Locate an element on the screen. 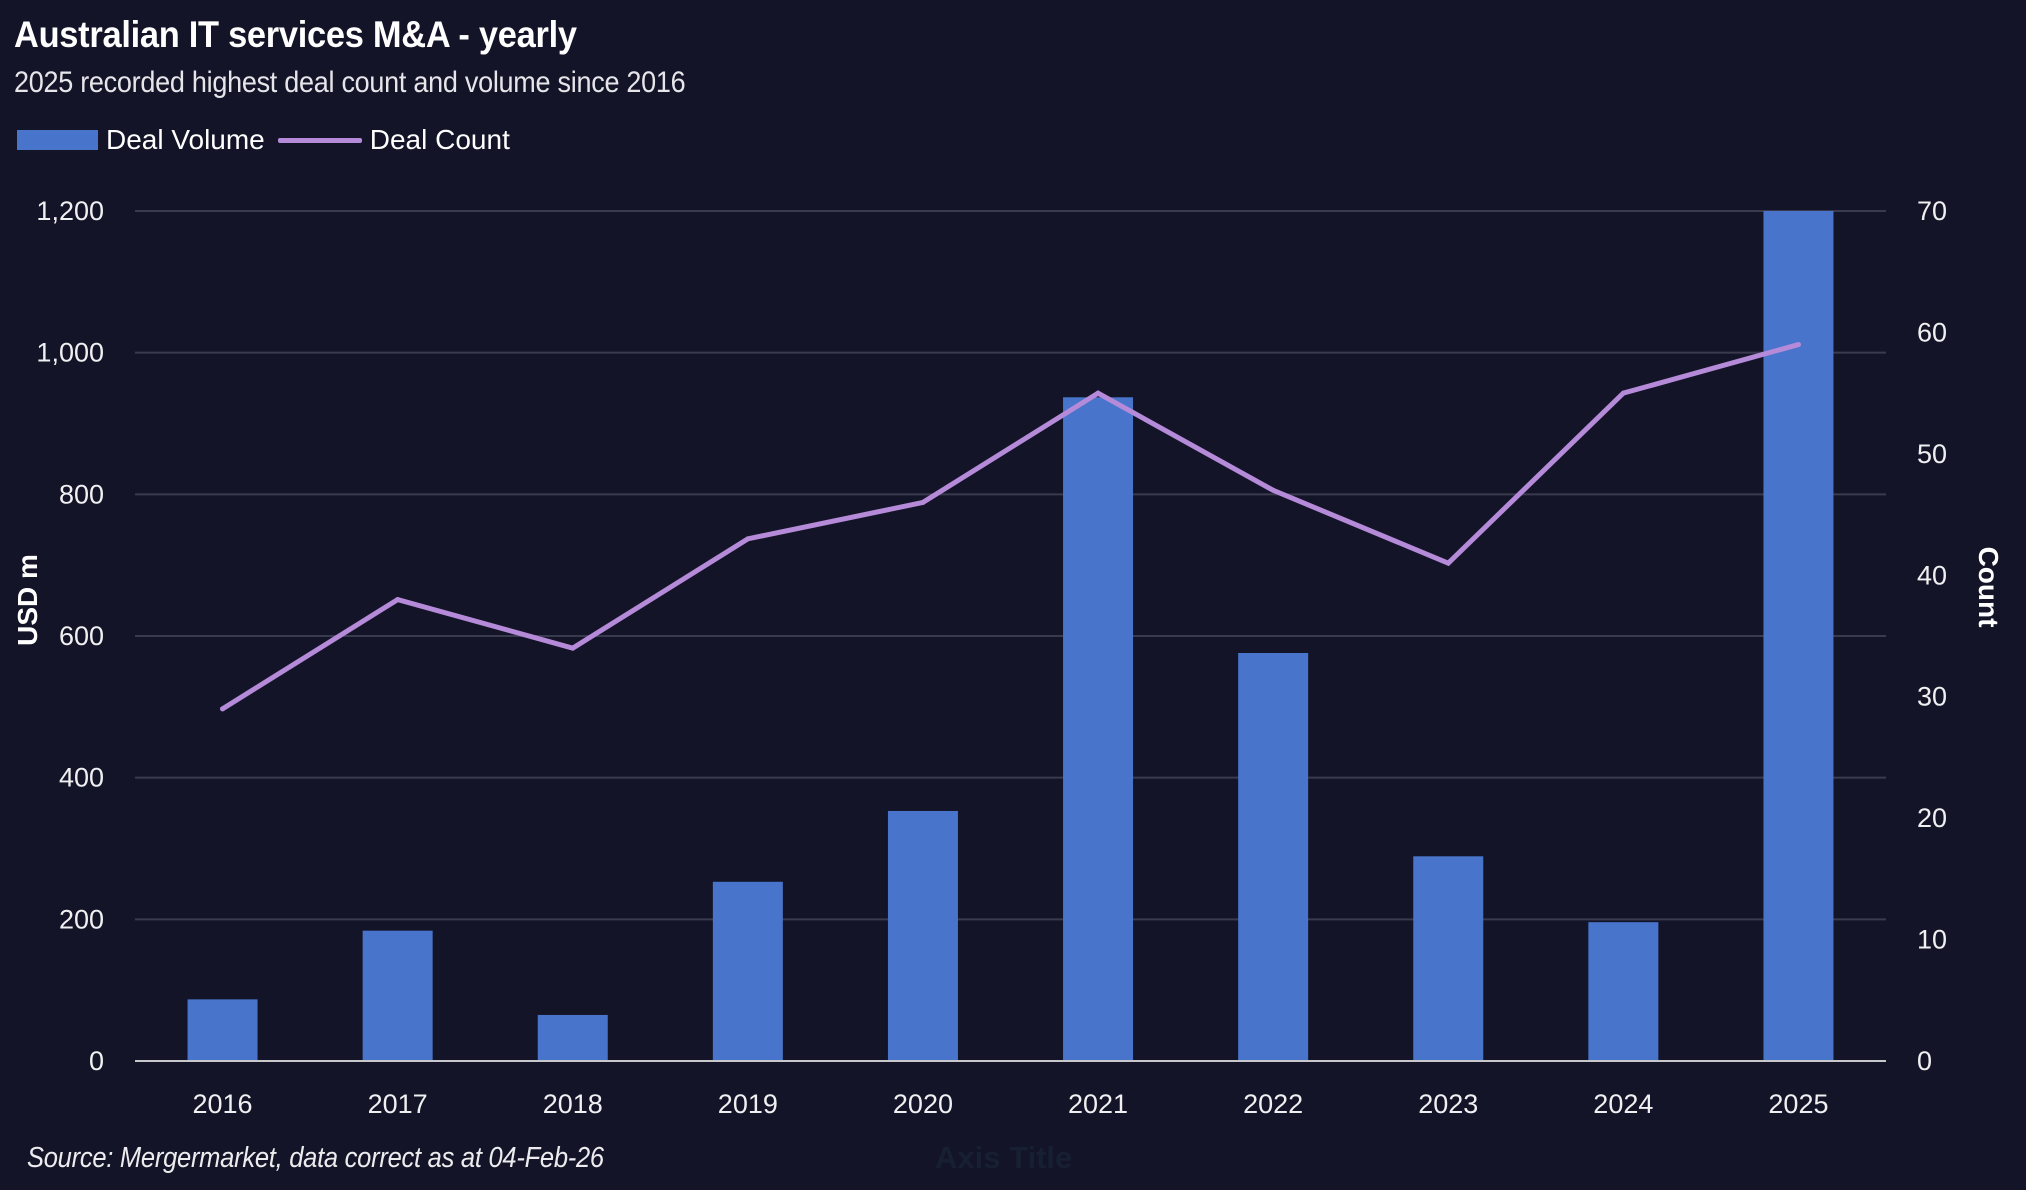 This screenshot has width=2026, height=1190. bar-deal-volume-2020 is located at coordinates (922, 935).